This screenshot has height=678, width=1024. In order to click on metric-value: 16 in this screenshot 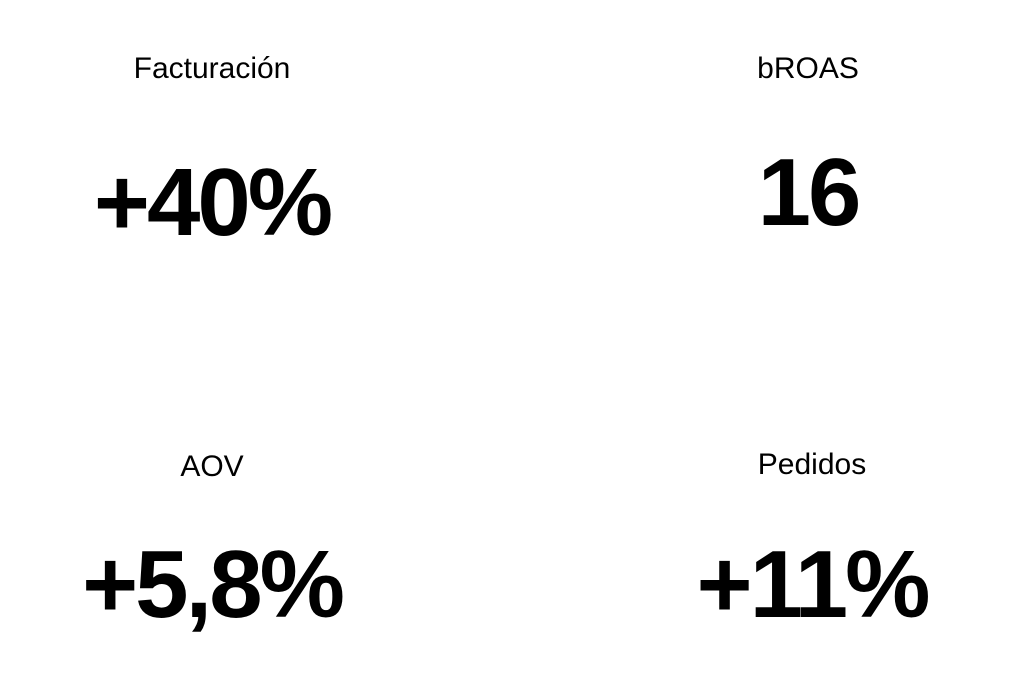, I will do `click(809, 192)`.